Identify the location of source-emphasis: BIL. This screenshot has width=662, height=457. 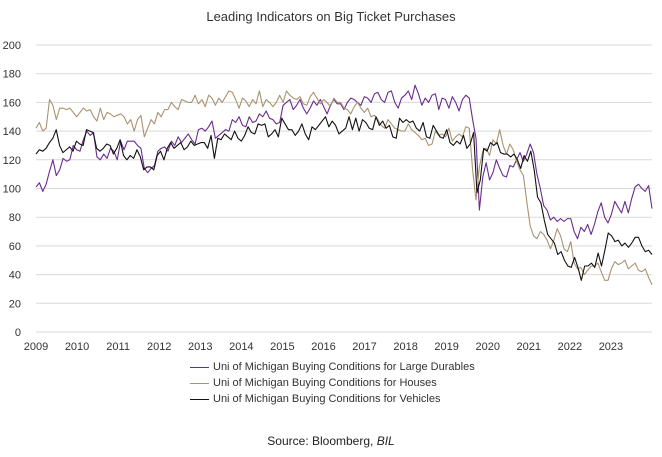
(385, 441).